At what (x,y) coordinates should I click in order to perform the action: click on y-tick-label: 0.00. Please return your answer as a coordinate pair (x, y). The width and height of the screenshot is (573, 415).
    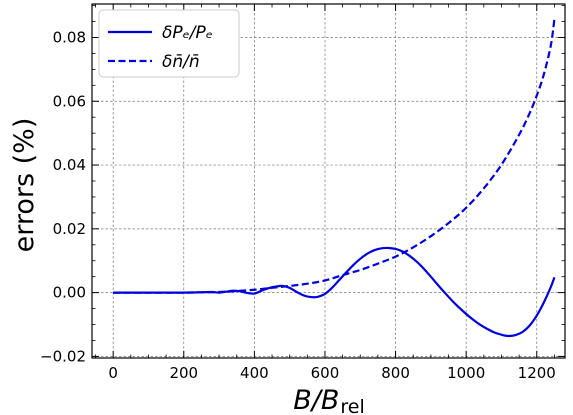
    Looking at the image, I should click on (69, 293).